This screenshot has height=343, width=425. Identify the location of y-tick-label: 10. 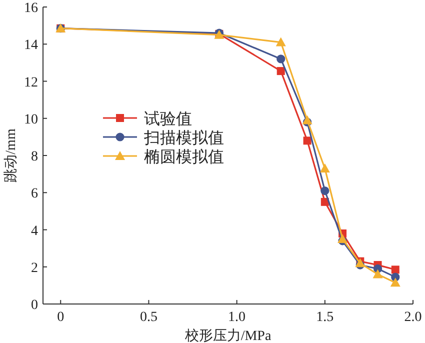
(31, 120).